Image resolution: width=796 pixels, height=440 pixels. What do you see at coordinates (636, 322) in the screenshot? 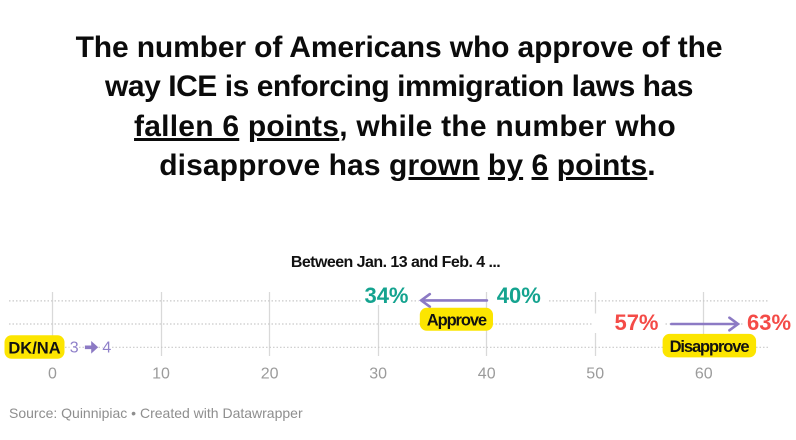
I see `svg-text: 57%` at bounding box center [636, 322].